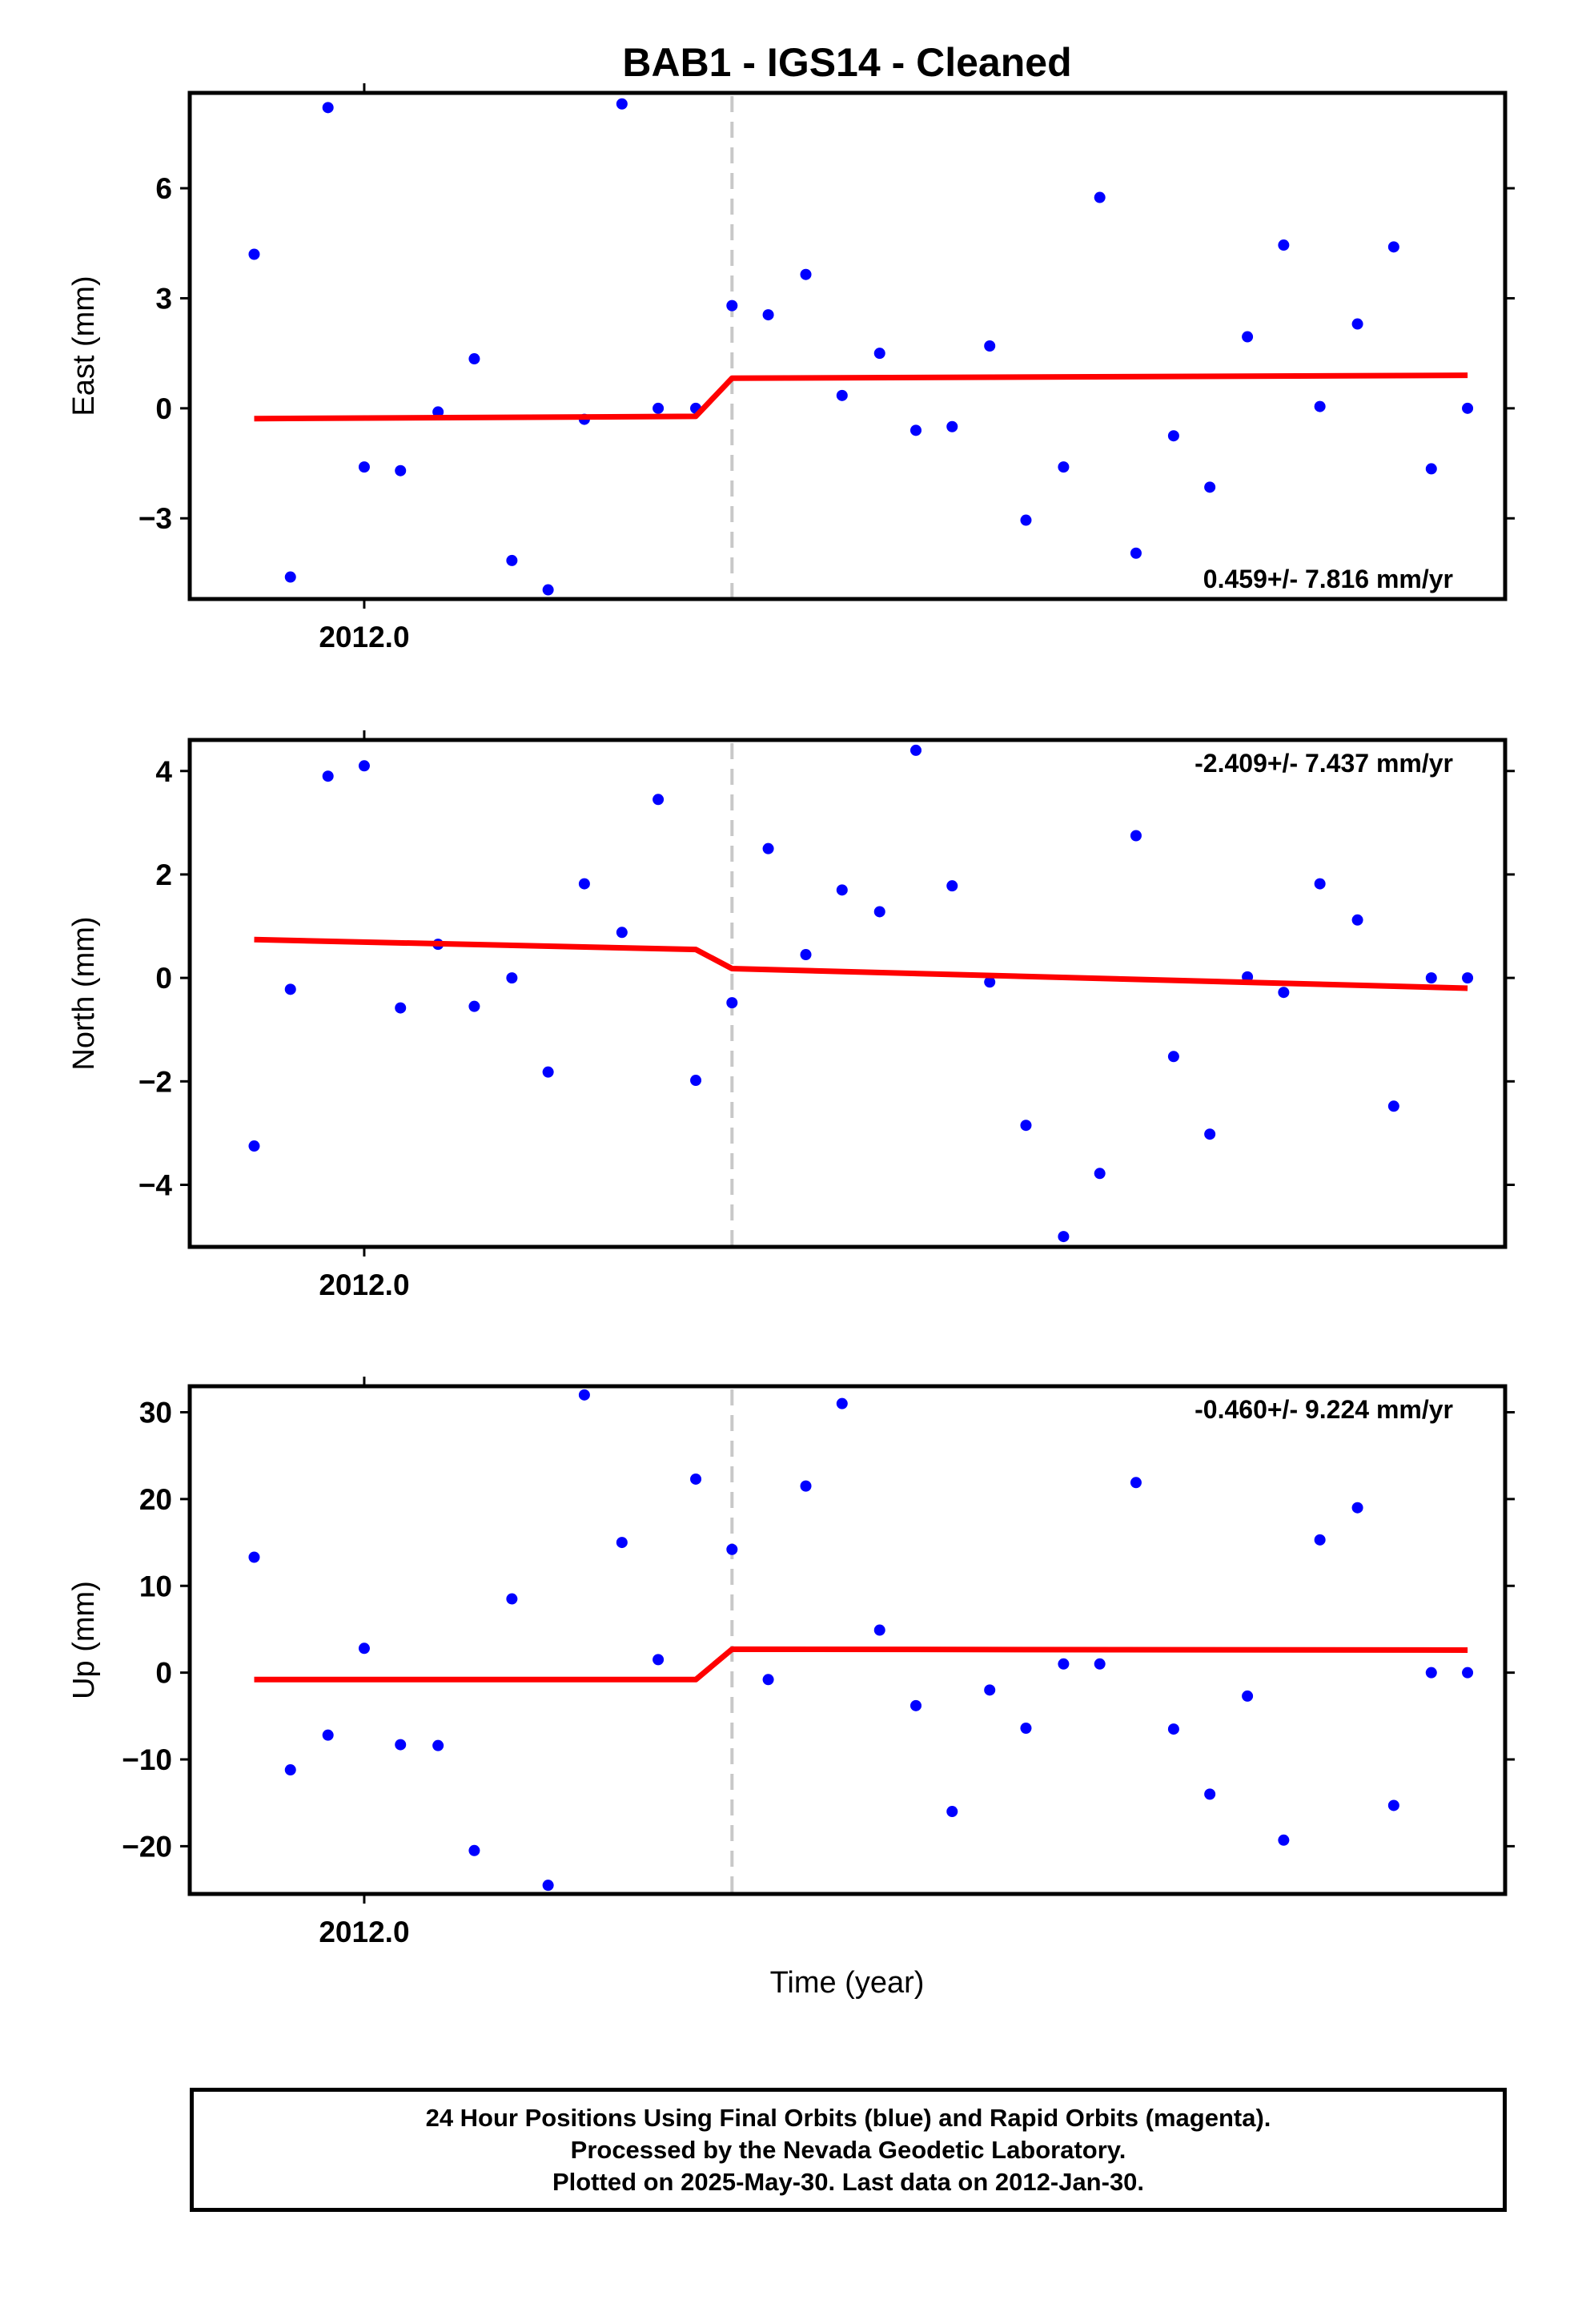 The height and width of the screenshot is (2324, 1582). I want to click on east-ytick-label: 6, so click(164, 188).